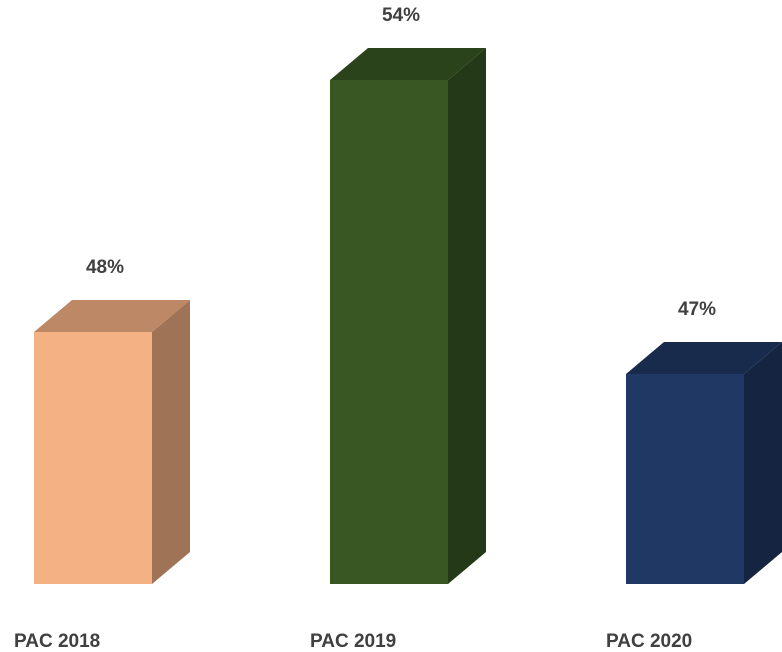 This screenshot has height=652, width=782. Describe the element at coordinates (401, 15) in the screenshot. I see `value-label: 54%` at that location.